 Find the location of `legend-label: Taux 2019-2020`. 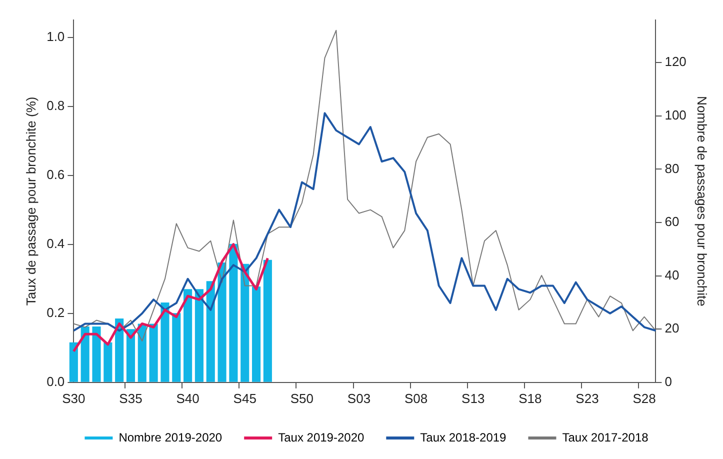

legend-label: Taux 2019-2020 is located at coordinates (321, 437).